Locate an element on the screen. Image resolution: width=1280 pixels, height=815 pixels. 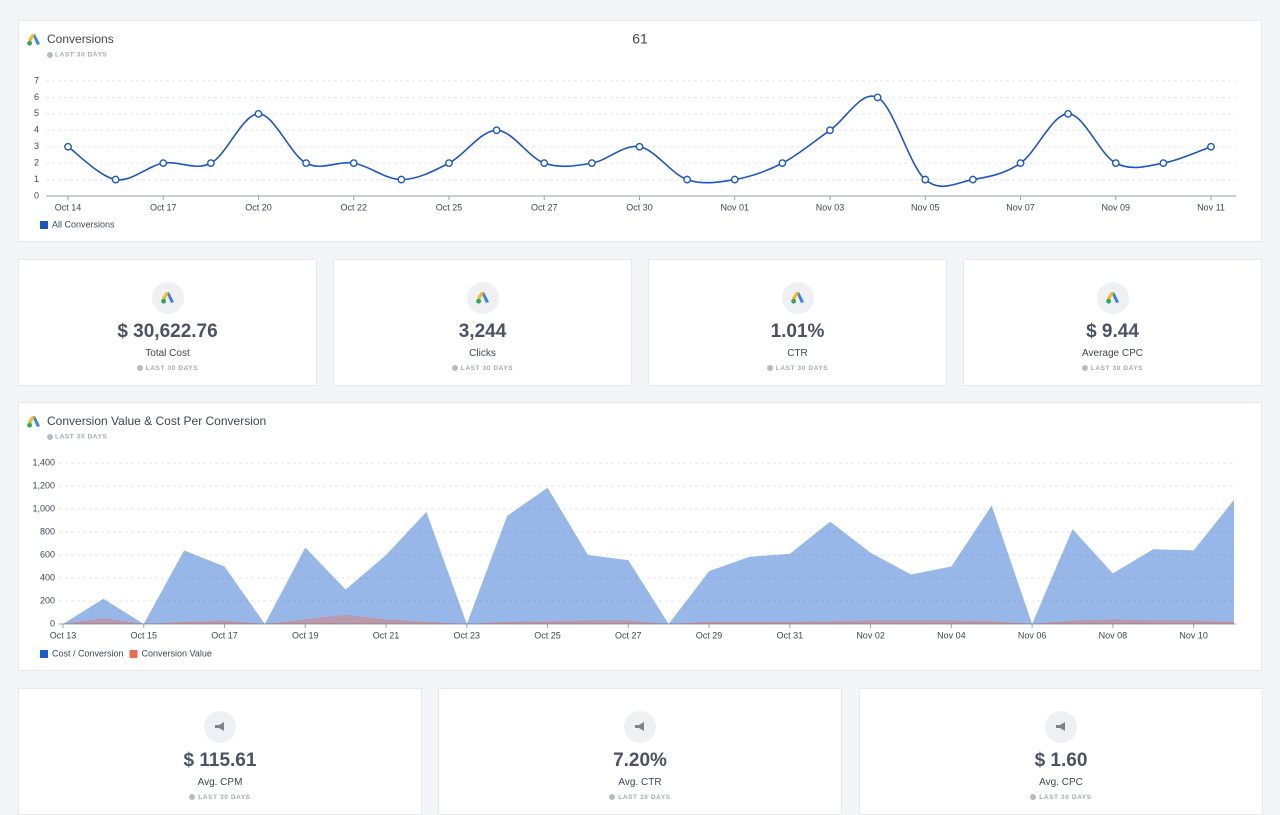
x-tick-label: Nov 09 is located at coordinates (1115, 207).